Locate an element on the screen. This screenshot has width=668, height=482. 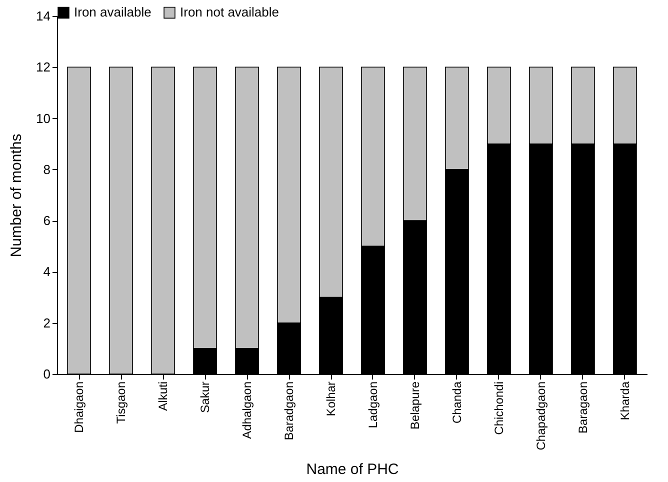
x-tick-label: Chapadgaon is located at coordinates (541, 416).